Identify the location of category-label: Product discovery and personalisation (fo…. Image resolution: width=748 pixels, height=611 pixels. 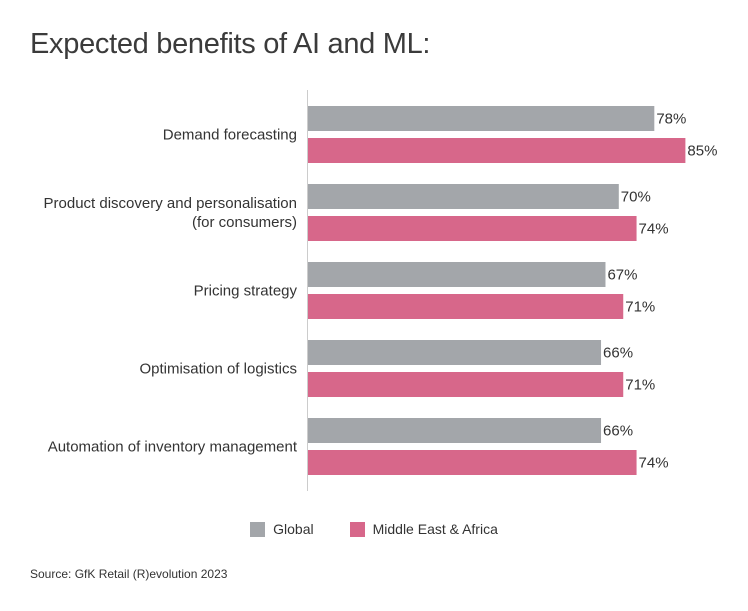
(170, 213).